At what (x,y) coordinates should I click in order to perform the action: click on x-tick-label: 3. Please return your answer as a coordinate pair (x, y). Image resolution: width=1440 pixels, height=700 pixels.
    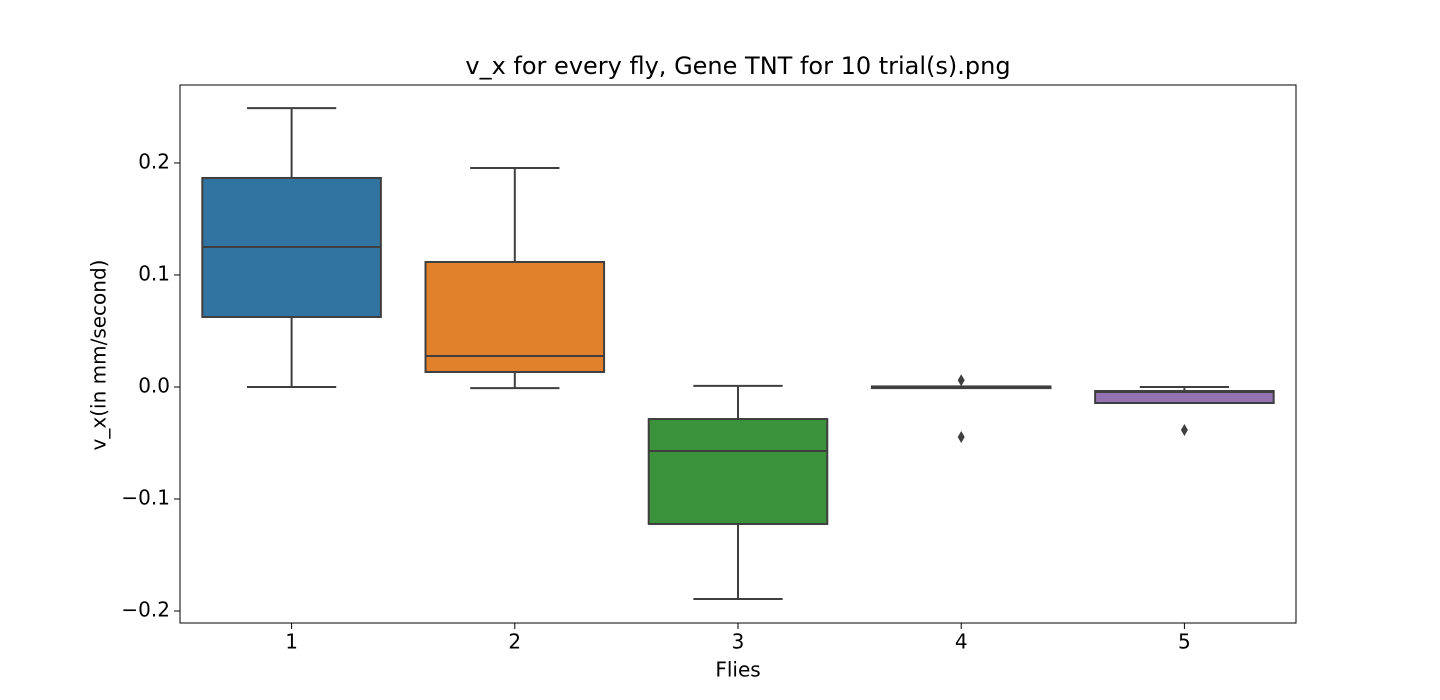
    Looking at the image, I should click on (738, 642).